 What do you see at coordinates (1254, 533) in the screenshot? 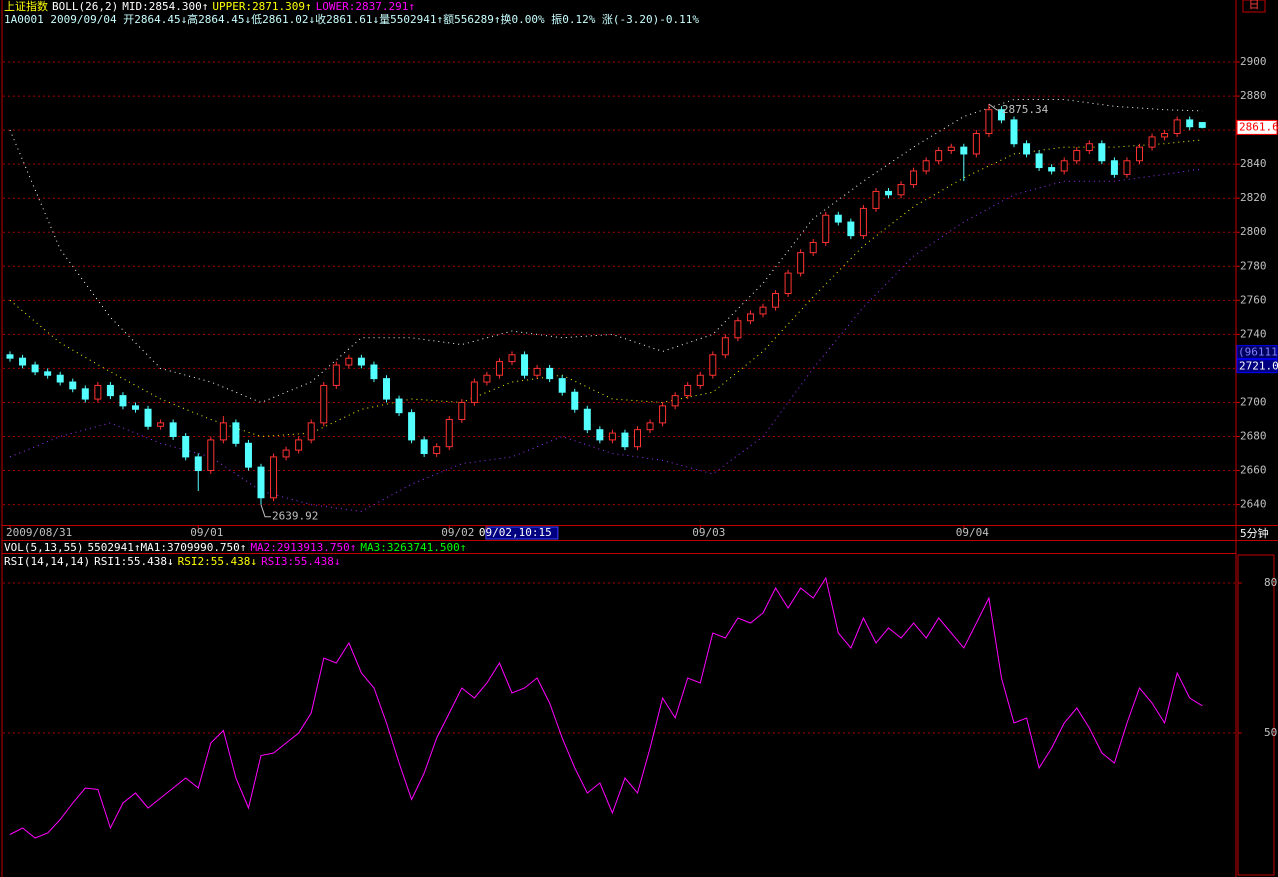
I see `period-label: 5分钟` at bounding box center [1254, 533].